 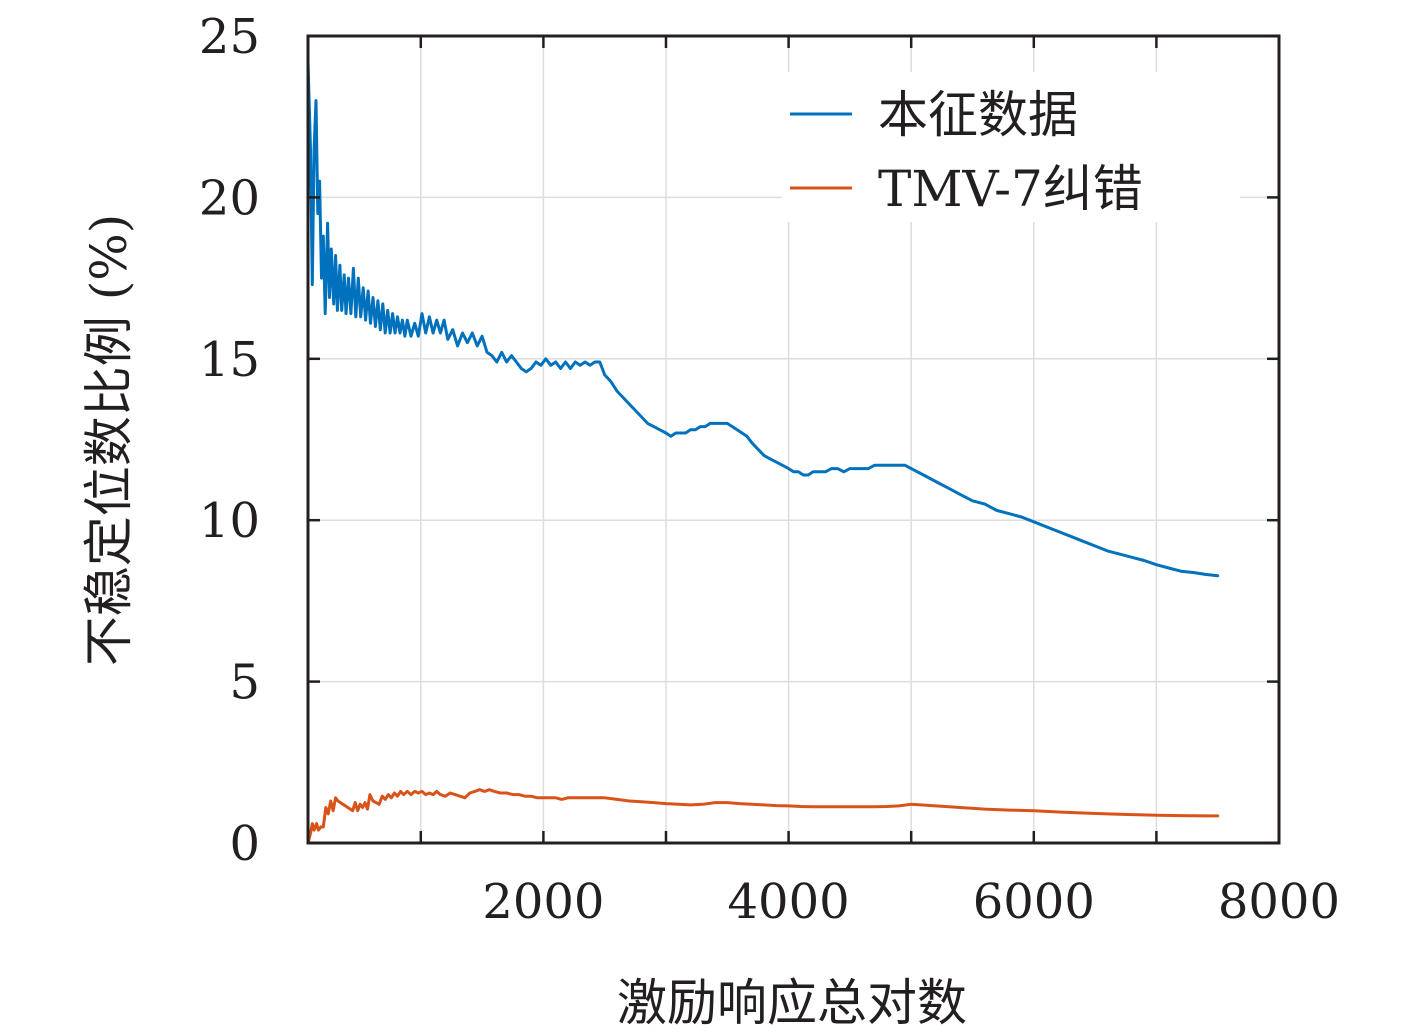 I want to click on y-tick-label: 5, so click(x=244, y=683).